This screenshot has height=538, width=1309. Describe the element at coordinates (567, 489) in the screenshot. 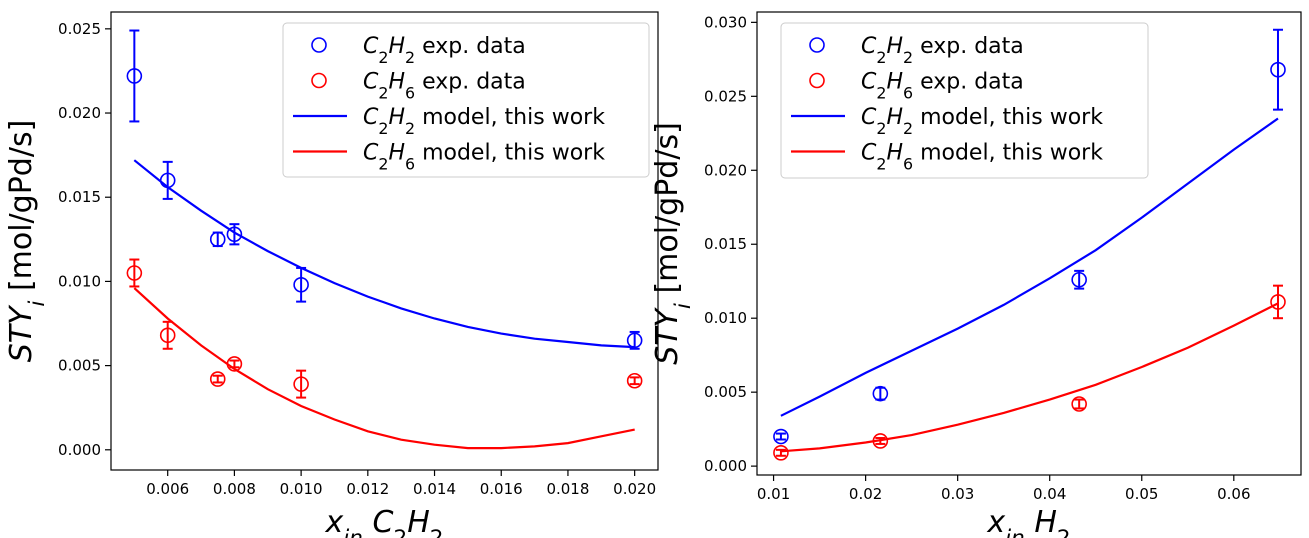

I see `x-tick-label: 0.018` at that location.